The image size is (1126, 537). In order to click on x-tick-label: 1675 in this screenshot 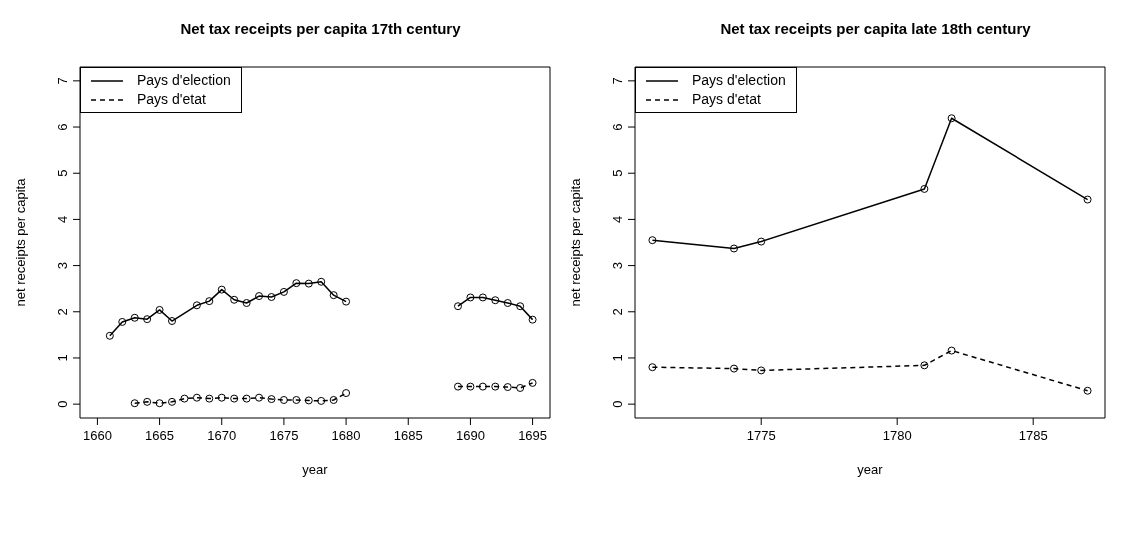, I will do `click(284, 436)`.